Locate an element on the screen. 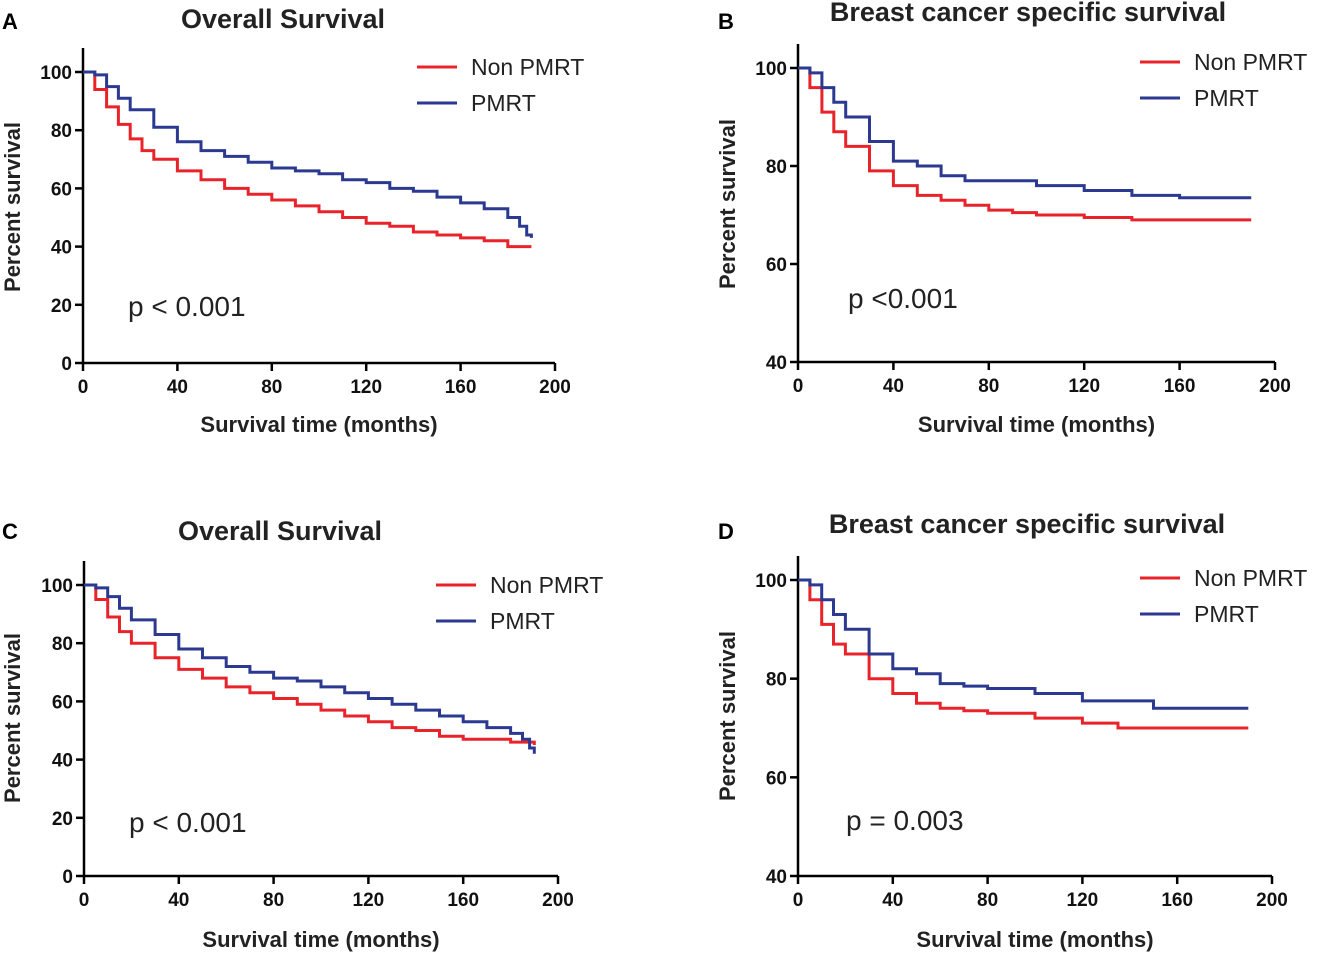  p-value-annotation: p <0.001 is located at coordinates (903, 298).